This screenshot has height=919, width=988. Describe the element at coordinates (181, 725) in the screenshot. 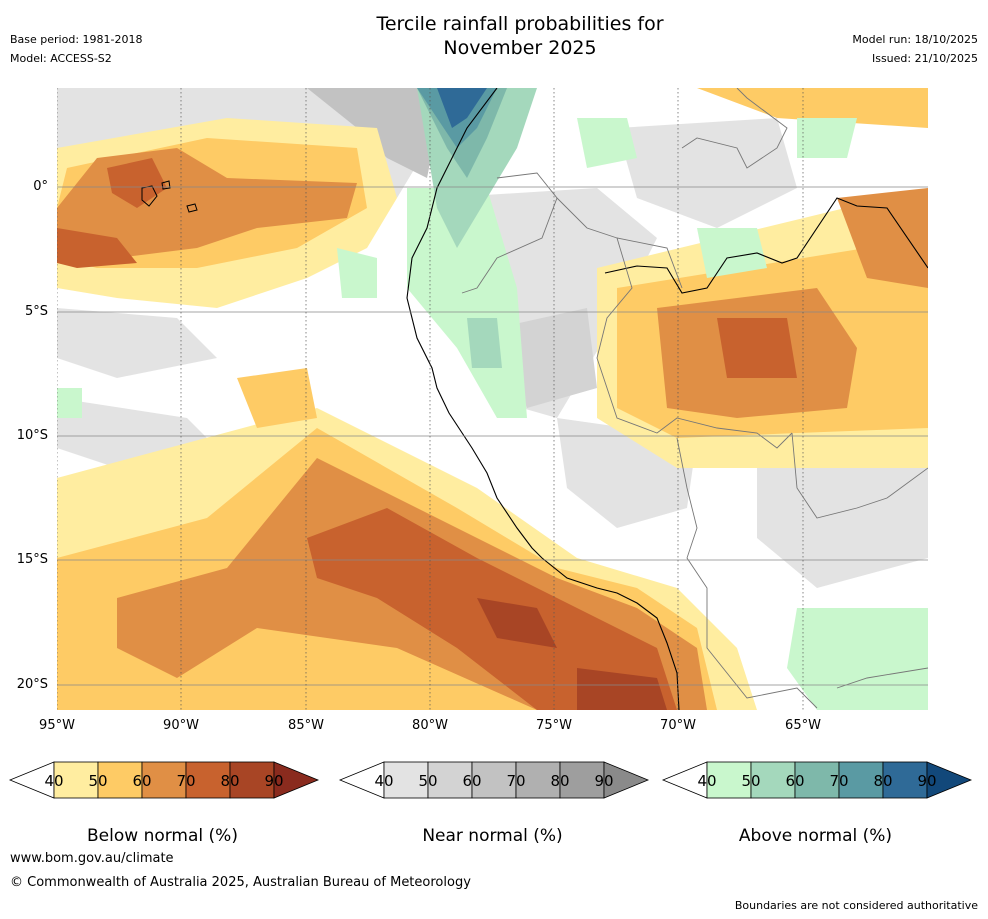

I see `lon-label-90w: 90°W` at that location.